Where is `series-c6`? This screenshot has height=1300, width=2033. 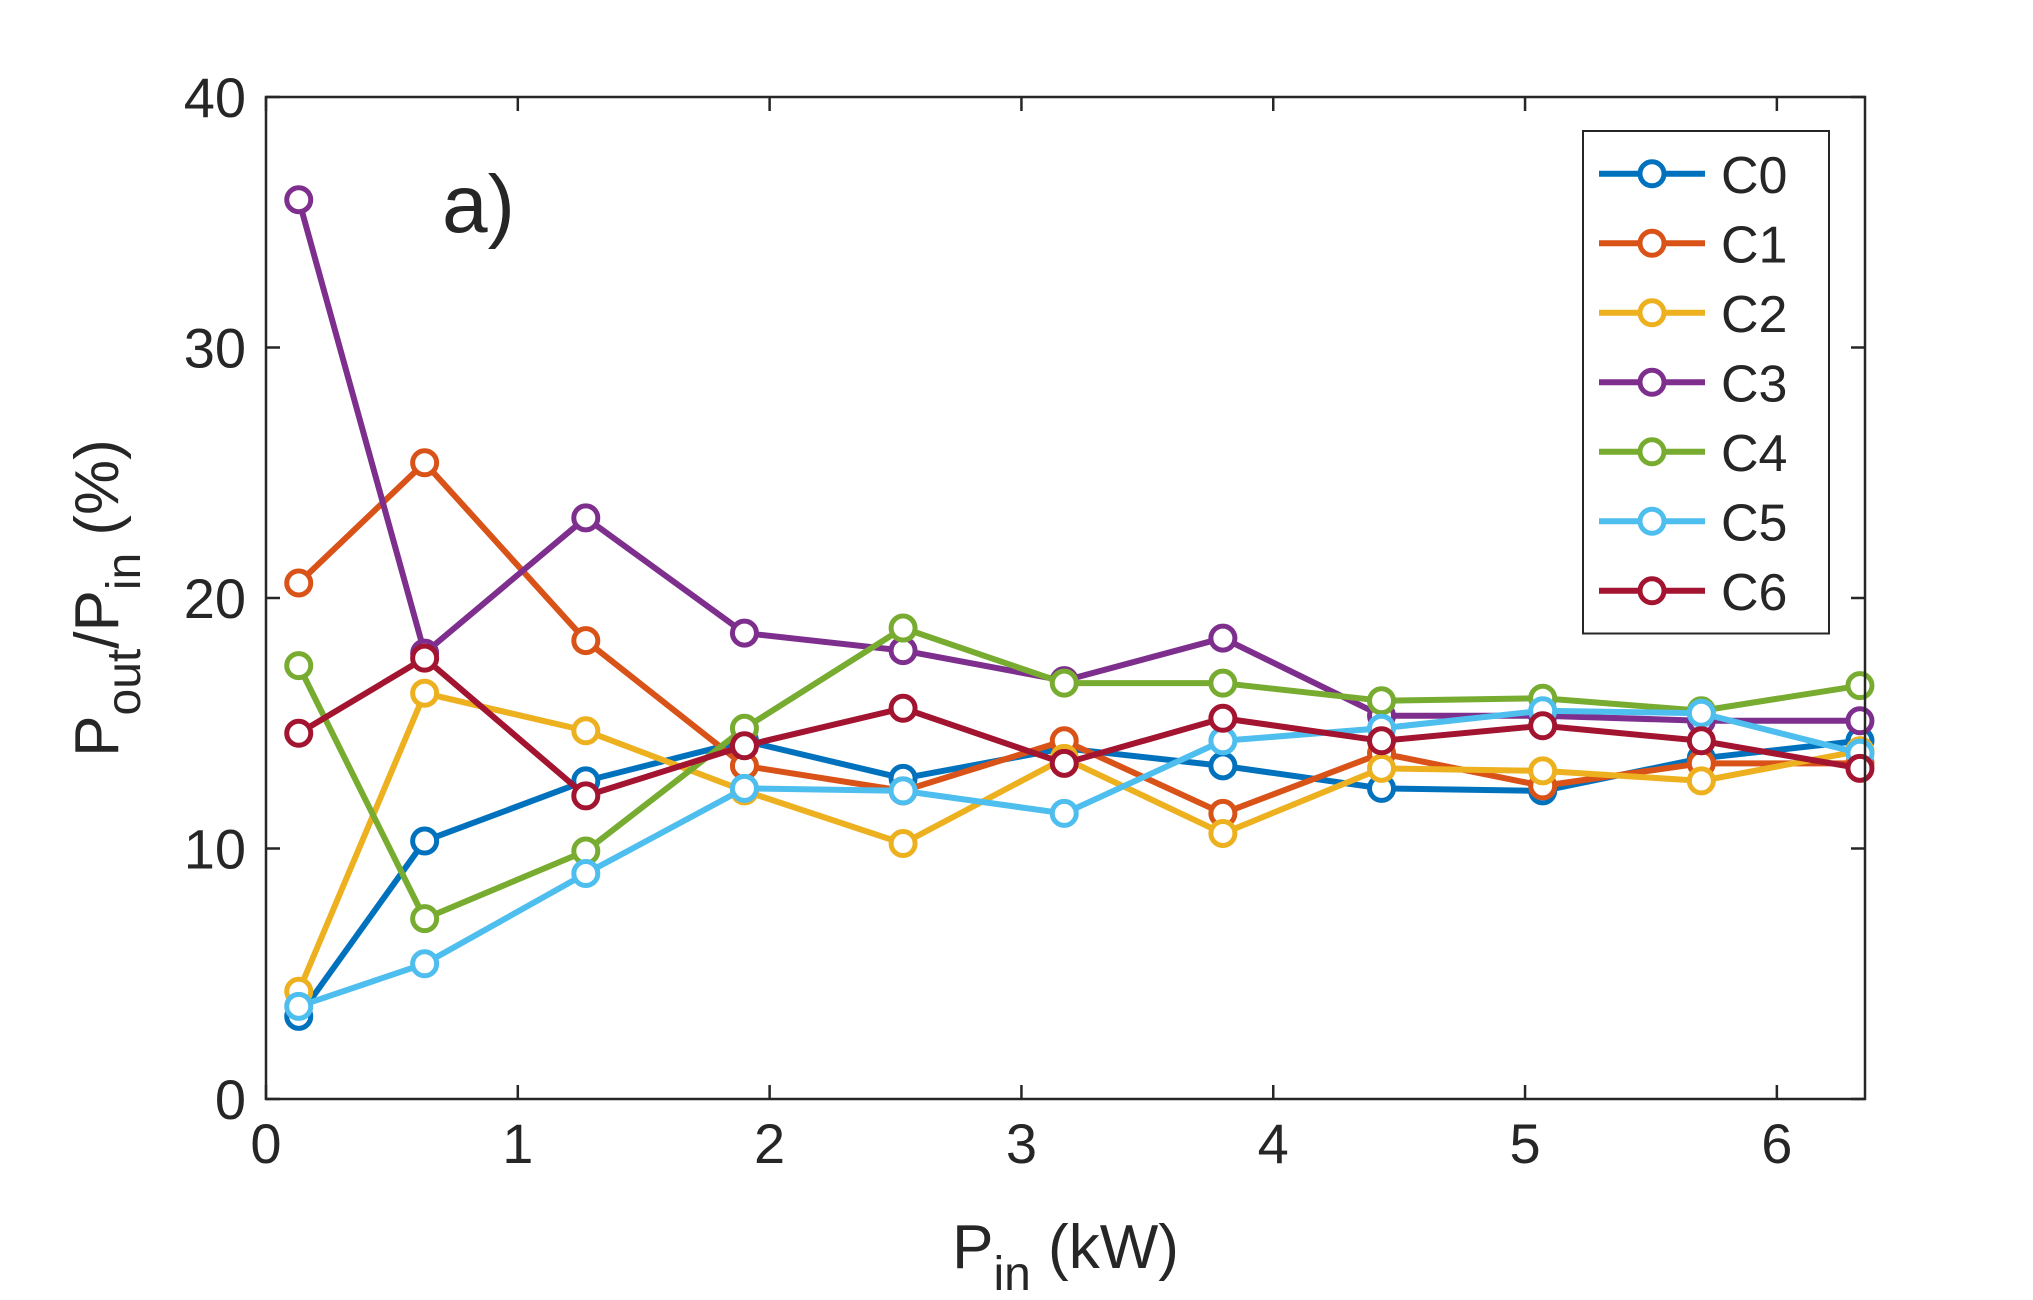 series-c6 is located at coordinates (1079, 727).